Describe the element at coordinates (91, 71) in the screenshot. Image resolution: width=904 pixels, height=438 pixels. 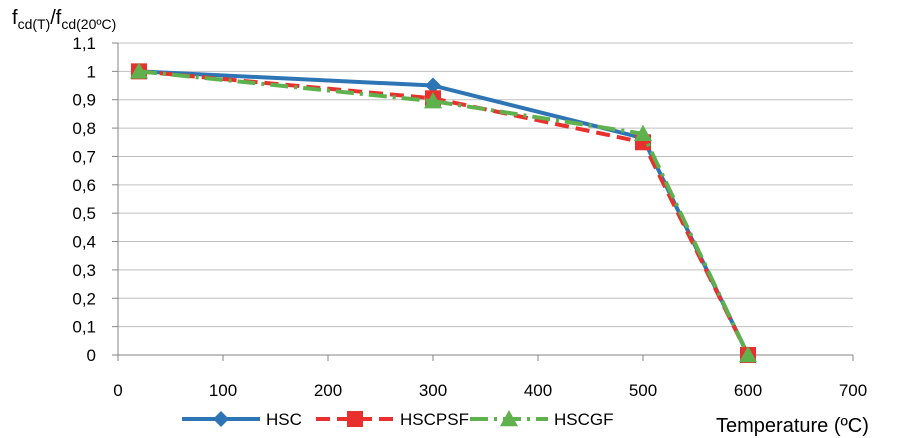
I see `y-tick-label: 1` at that location.